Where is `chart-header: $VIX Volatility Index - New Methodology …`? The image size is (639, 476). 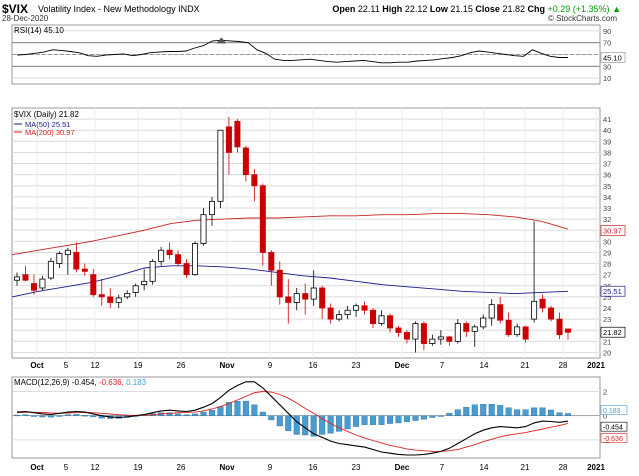
chart-header: $VIX Volatility Index - New Methodology … is located at coordinates (319, 11).